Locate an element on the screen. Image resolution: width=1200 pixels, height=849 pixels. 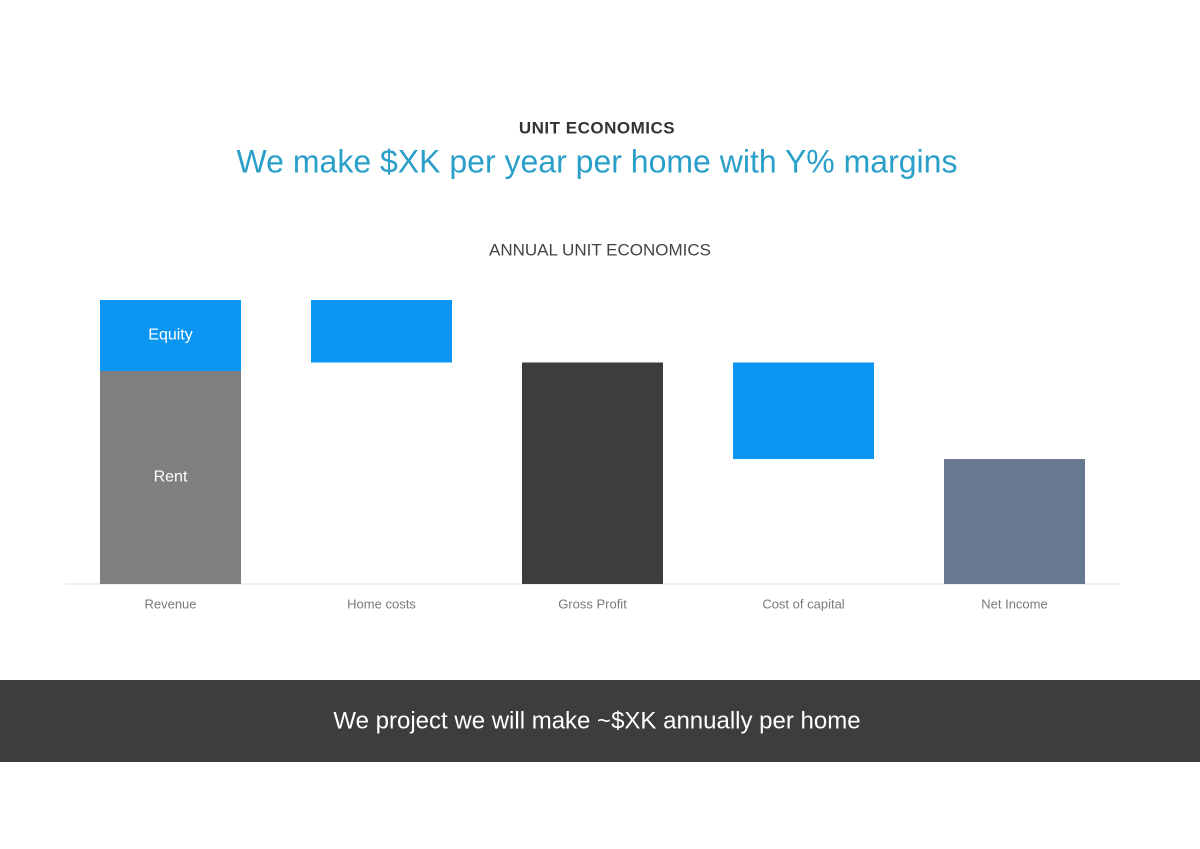
segment-label: Rent is located at coordinates (171, 477).